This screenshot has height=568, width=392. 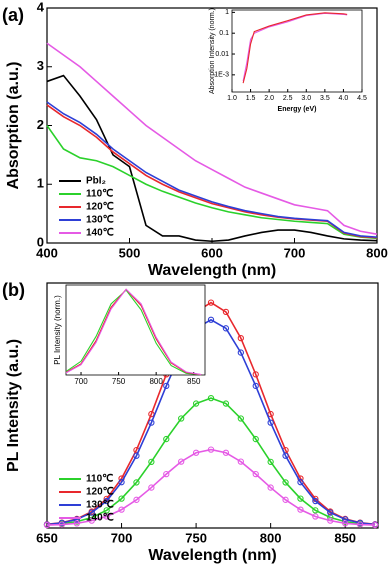 What do you see at coordinates (297, 51) in the screenshot?
I see `plot-area` at bounding box center [297, 51].